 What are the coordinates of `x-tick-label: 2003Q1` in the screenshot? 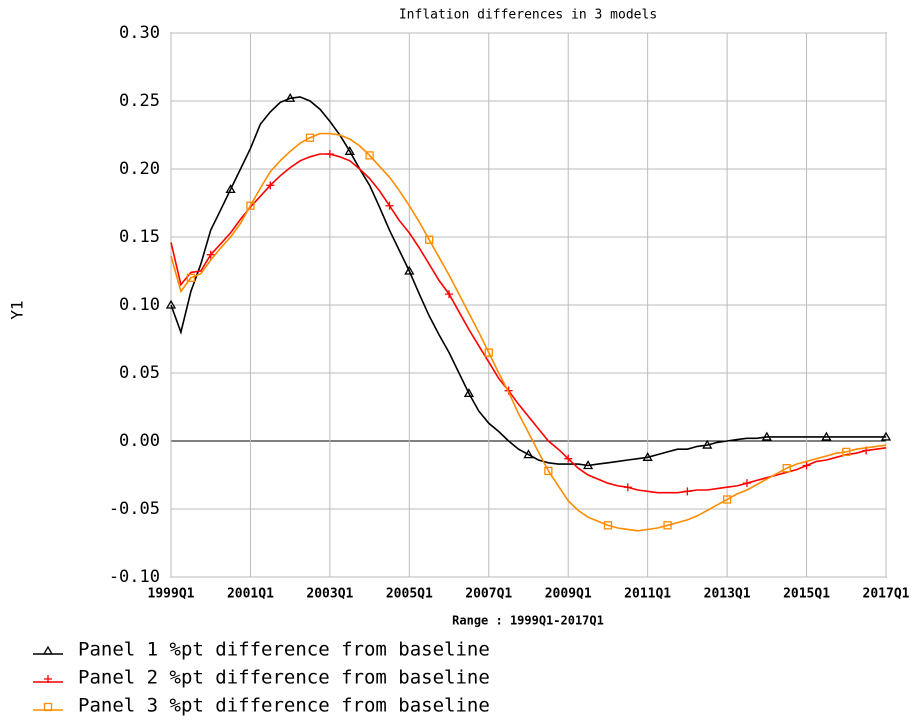 It's located at (329, 594).